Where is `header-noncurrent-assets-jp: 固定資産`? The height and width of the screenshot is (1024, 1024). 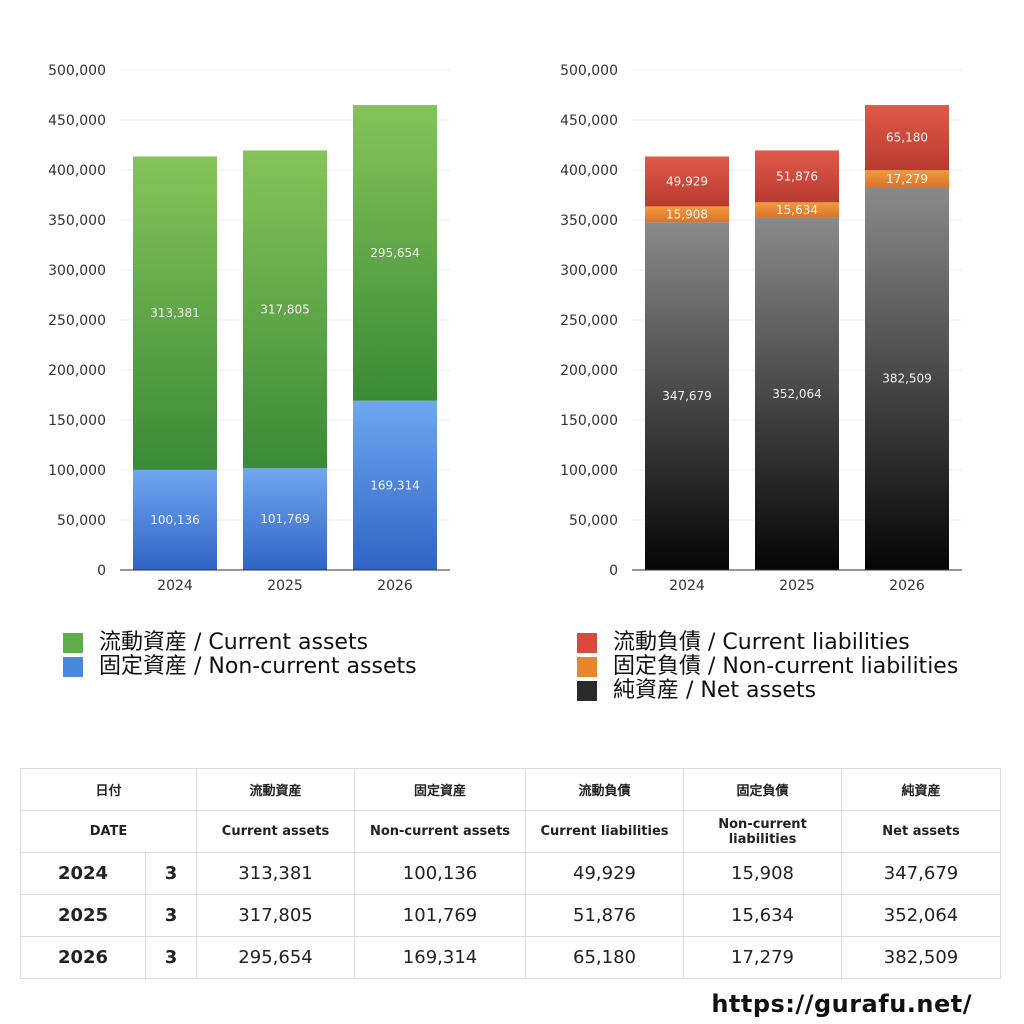
header-noncurrent-assets-jp: 固定資産 is located at coordinates (440, 789).